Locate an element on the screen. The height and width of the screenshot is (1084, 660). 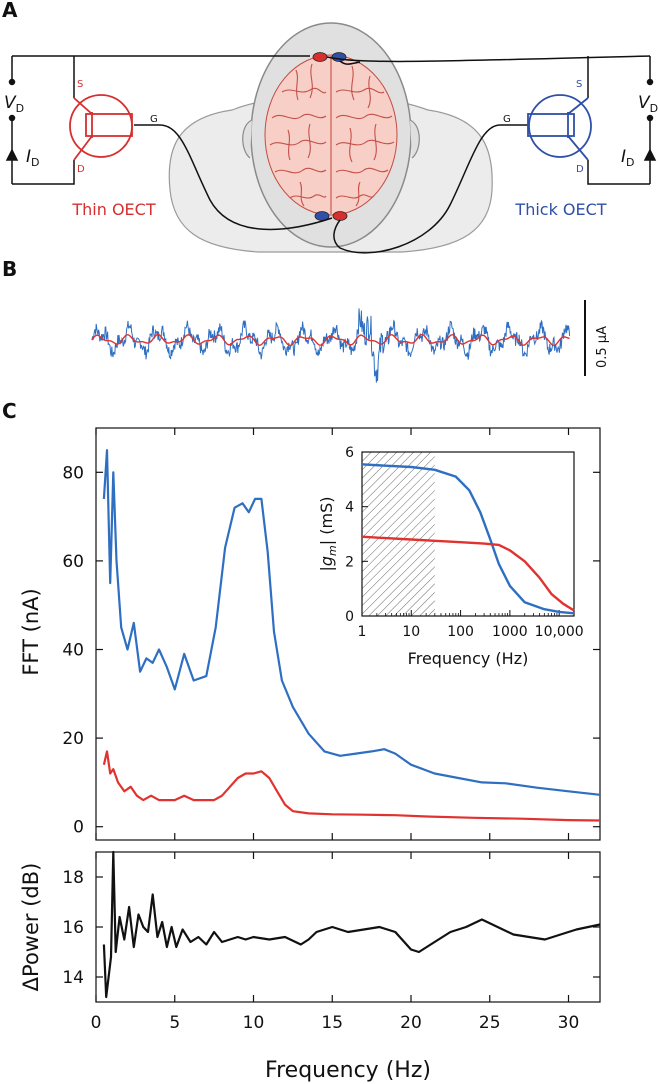
panel-c-label: C is located at coordinates (9, 411).